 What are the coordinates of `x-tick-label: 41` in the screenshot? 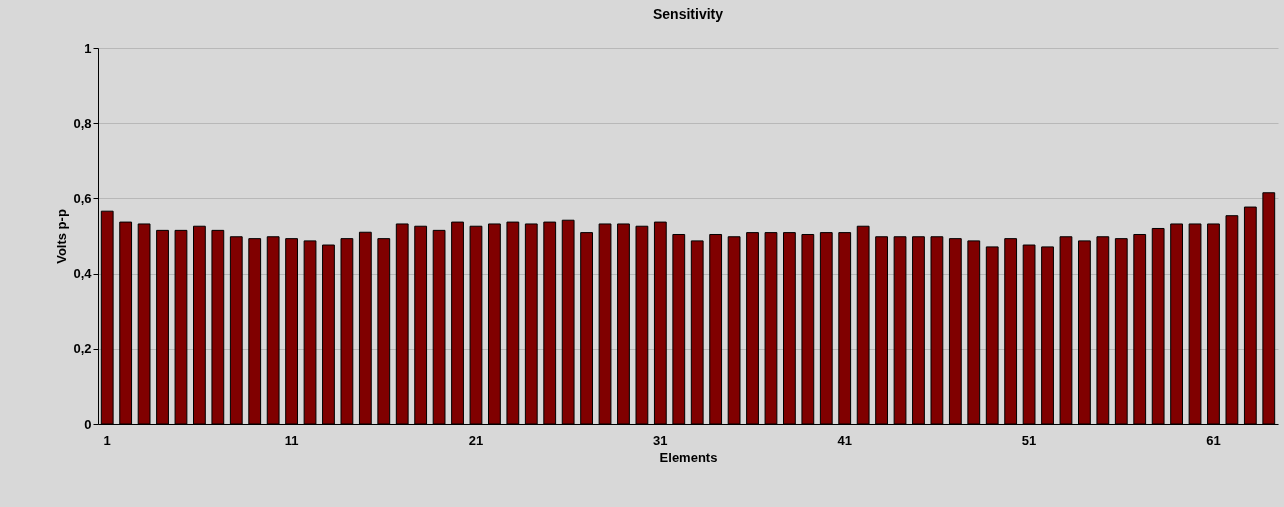 It's located at (844, 440).